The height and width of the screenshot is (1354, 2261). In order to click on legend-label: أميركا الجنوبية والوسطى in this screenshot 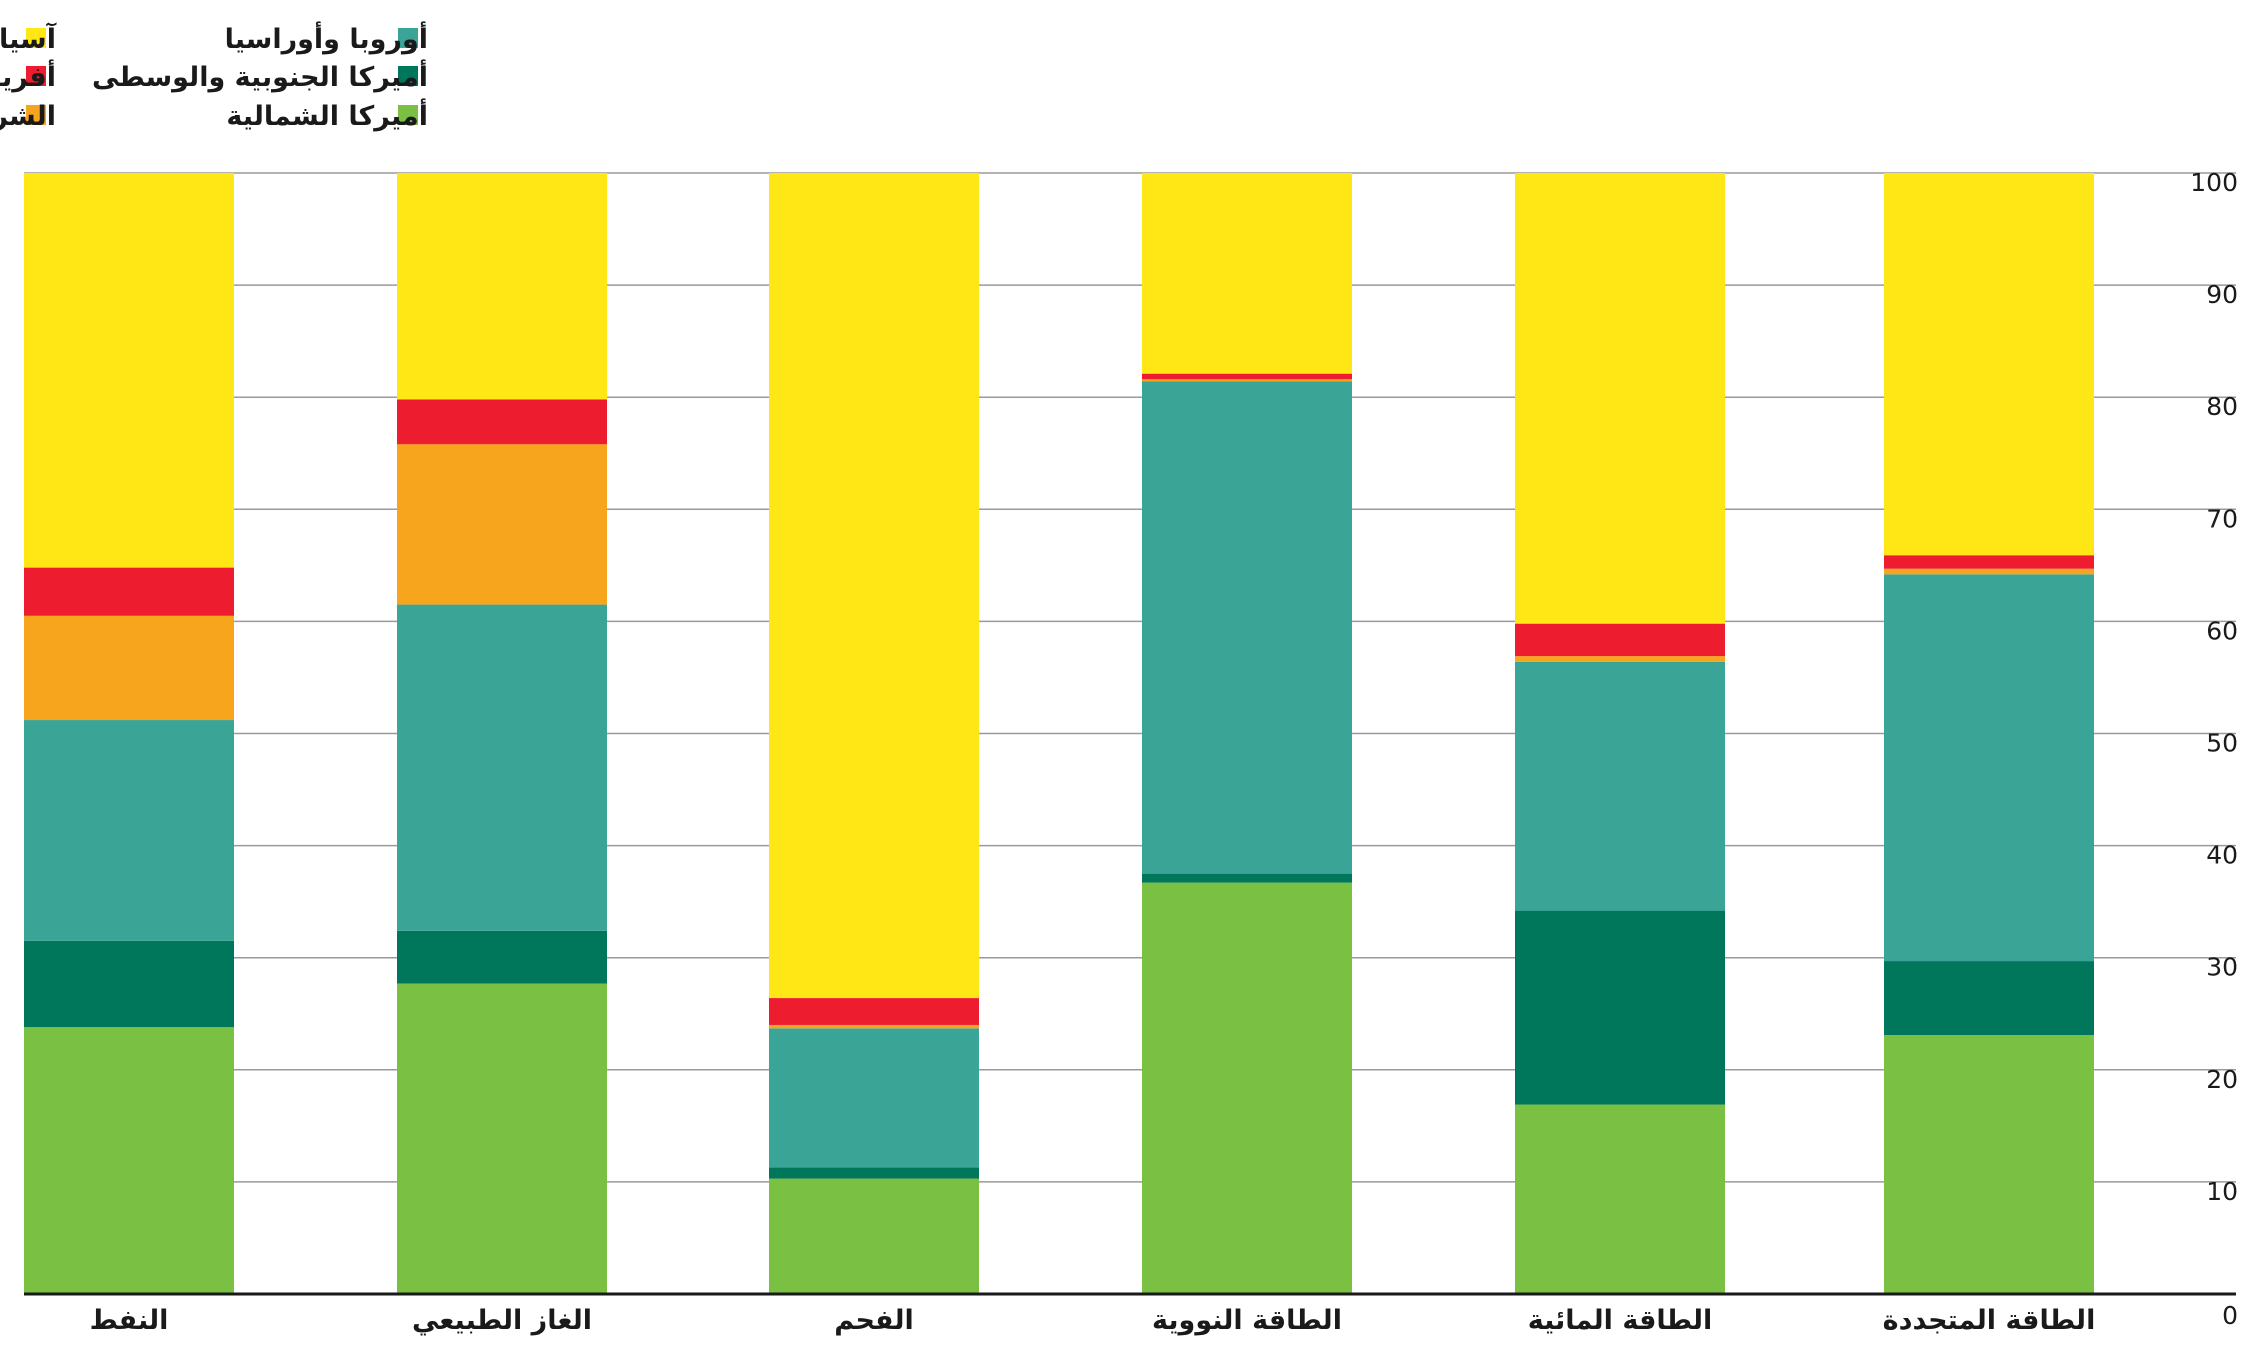, I will do `click(260, 76)`.